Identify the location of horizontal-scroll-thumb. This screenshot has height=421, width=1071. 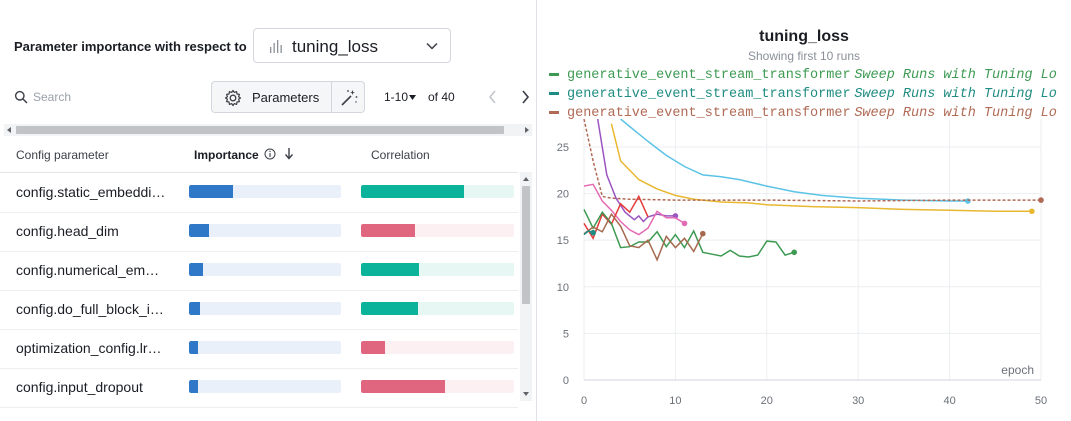
(260, 130).